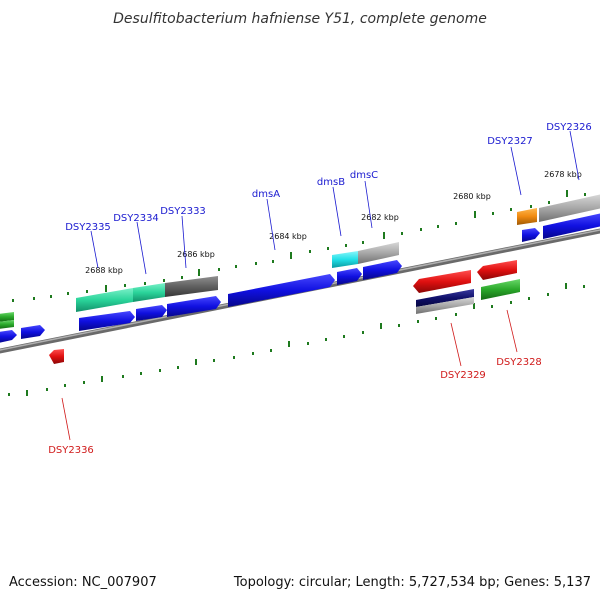 The width and height of the screenshot is (600, 600). What do you see at coordinates (104, 270) in the screenshot?
I see `tick-label: 2688 kbp` at bounding box center [104, 270].